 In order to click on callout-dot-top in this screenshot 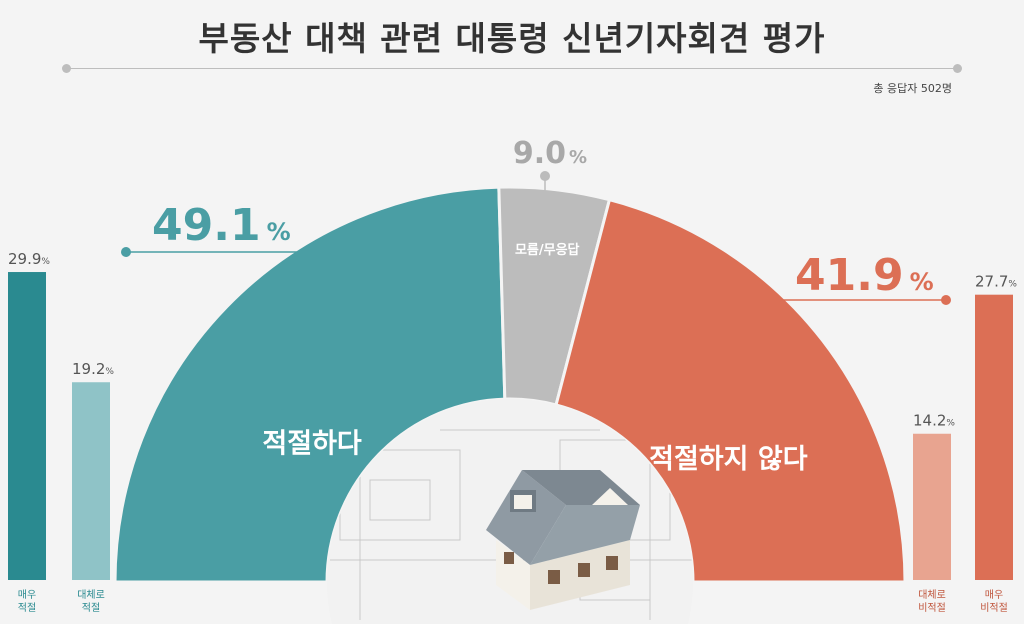, I will do `click(545, 176)`.